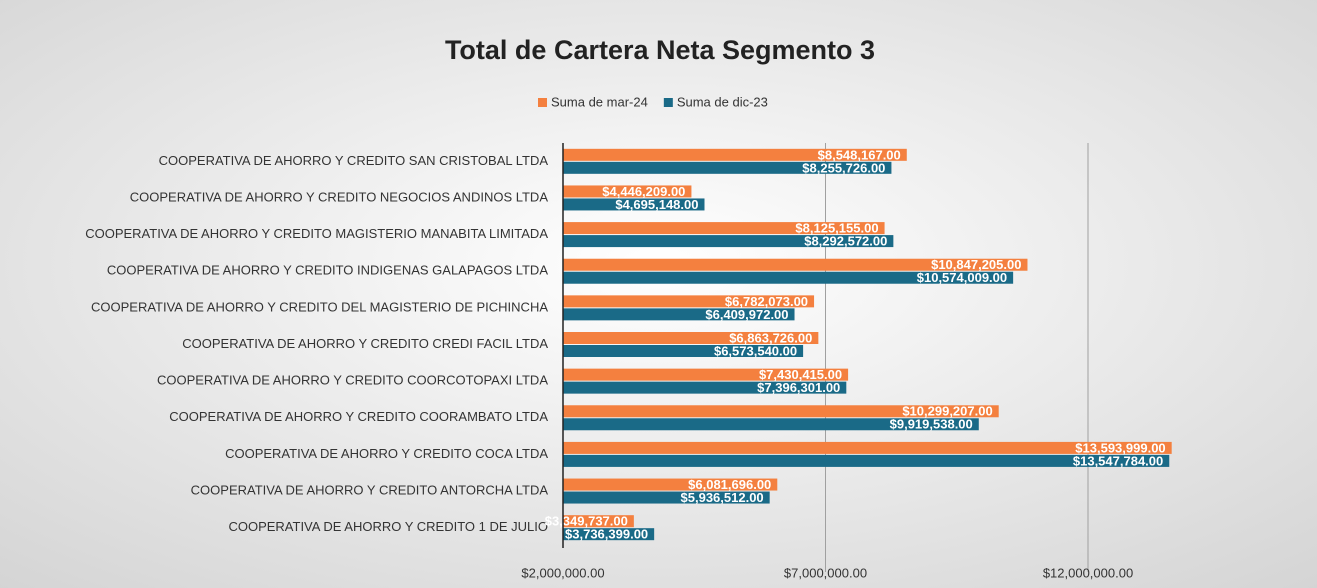  What do you see at coordinates (643, 191) in the screenshot?
I see `value-label: $4,446,209.00` at bounding box center [643, 191].